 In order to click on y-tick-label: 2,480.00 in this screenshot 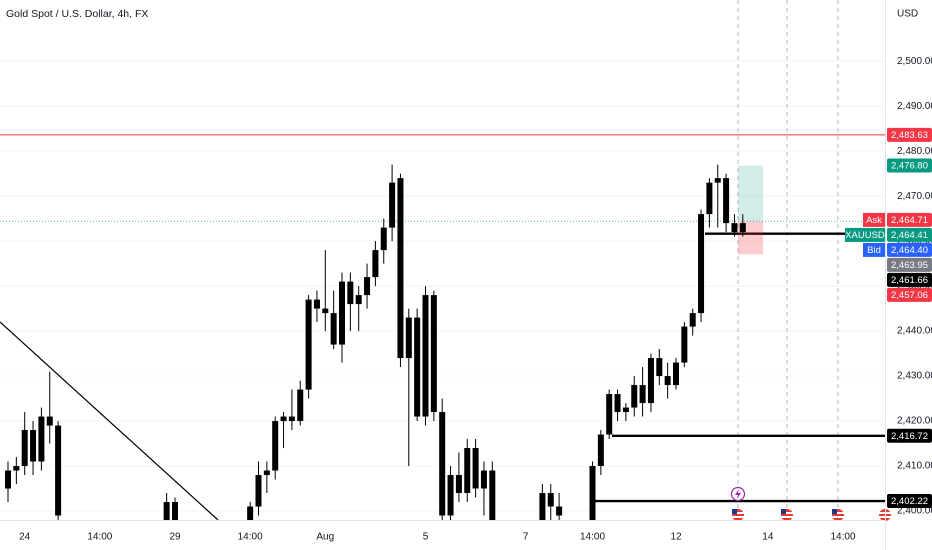, I will do `click(914, 151)`.